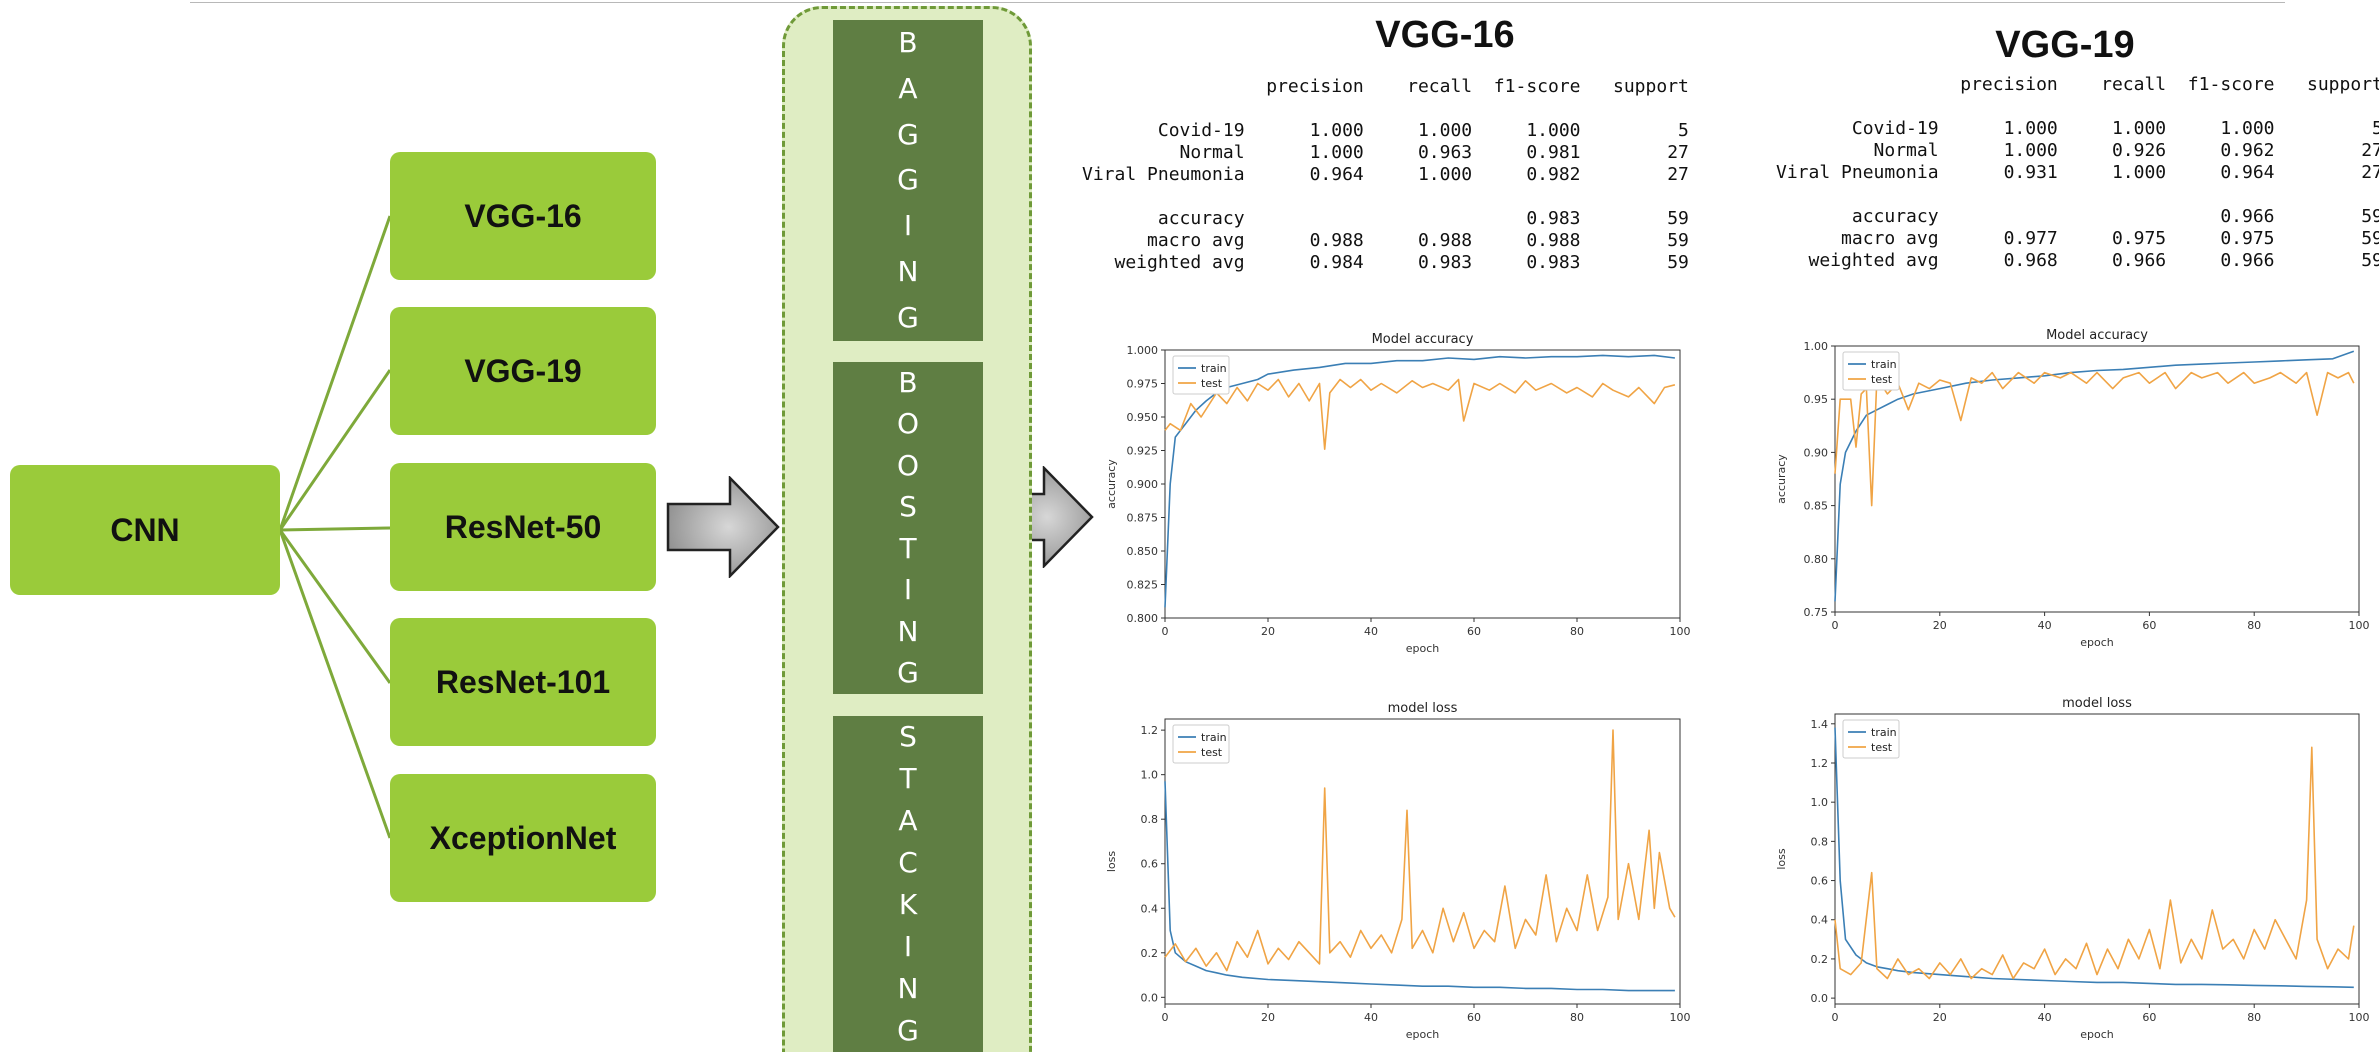 Image resolution: width=2379 pixels, height=1052 pixels. Describe the element at coordinates (1143, 451) in the screenshot. I see `y-tick-label: 0.925` at that location.